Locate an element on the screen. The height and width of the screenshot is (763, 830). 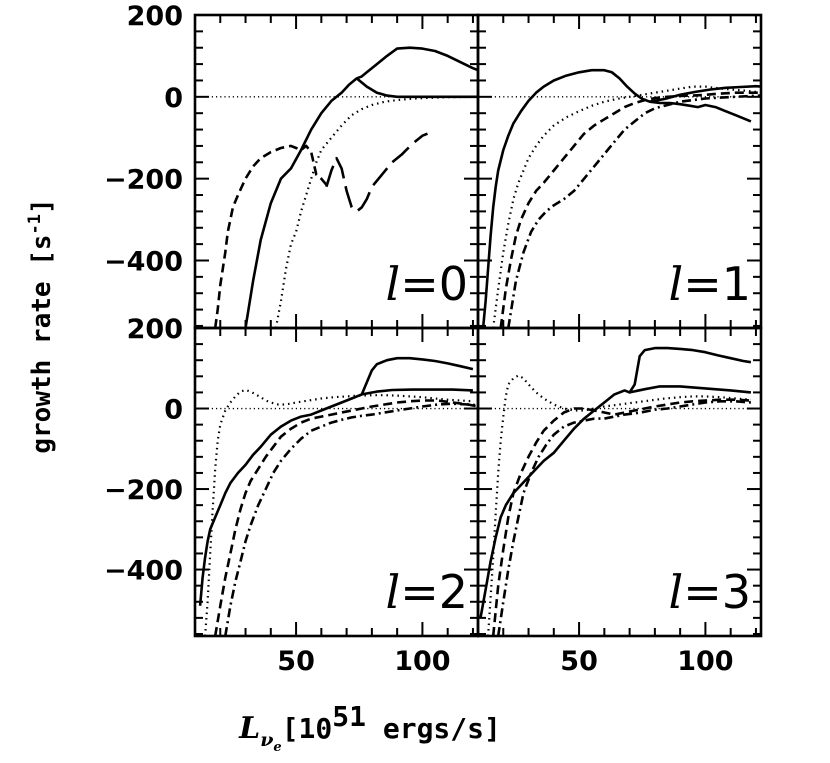
x-axis-label-subscript: ν is located at coordinates (266, 740).